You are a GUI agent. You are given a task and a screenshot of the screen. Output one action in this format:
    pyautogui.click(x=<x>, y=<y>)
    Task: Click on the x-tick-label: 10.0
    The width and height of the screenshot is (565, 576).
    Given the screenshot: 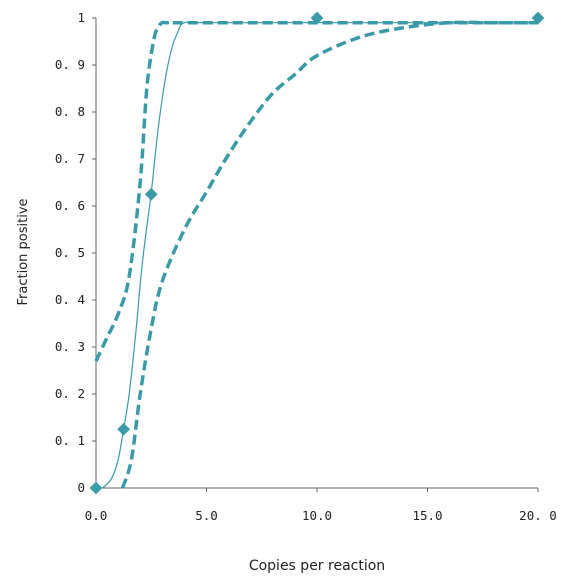 What is the action you would take?
    pyautogui.click(x=317, y=515)
    